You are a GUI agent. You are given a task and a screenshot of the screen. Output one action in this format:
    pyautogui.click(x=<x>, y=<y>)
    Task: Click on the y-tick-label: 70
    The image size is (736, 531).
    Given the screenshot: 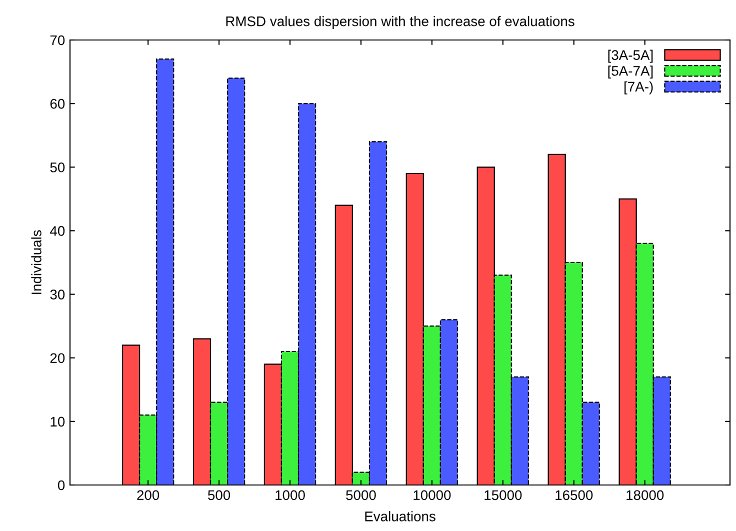 What is the action you would take?
    pyautogui.click(x=57, y=40)
    